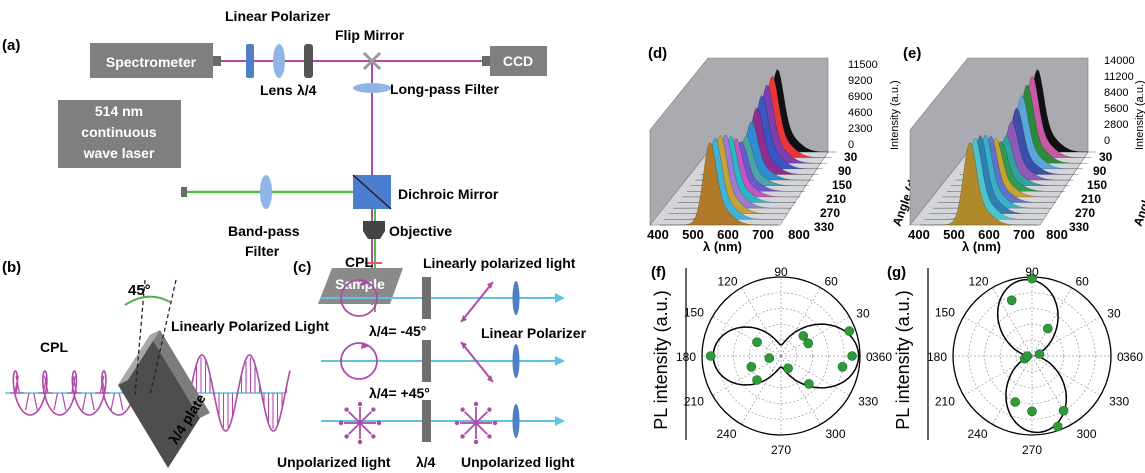 This screenshot has width=1145, height=473. What do you see at coordinates (726, 434) in the screenshot?
I see `polar-angle-tick: 240` at bounding box center [726, 434].